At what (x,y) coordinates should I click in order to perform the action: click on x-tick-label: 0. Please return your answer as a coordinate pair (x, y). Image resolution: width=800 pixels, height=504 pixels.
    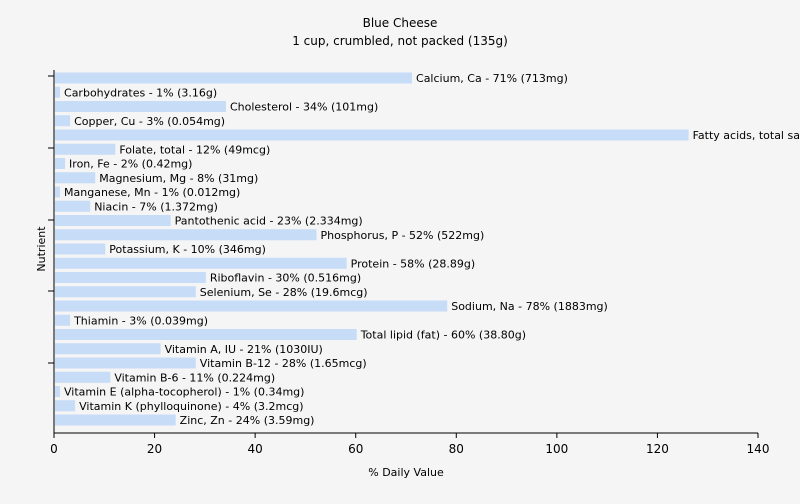
    Looking at the image, I should click on (54, 449).